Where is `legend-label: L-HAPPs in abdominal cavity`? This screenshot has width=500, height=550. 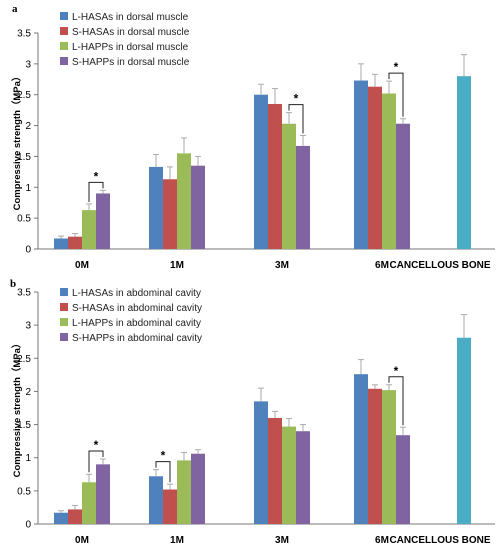
legend-label: L-HAPPs in abdominal cavity is located at coordinates (136, 323).